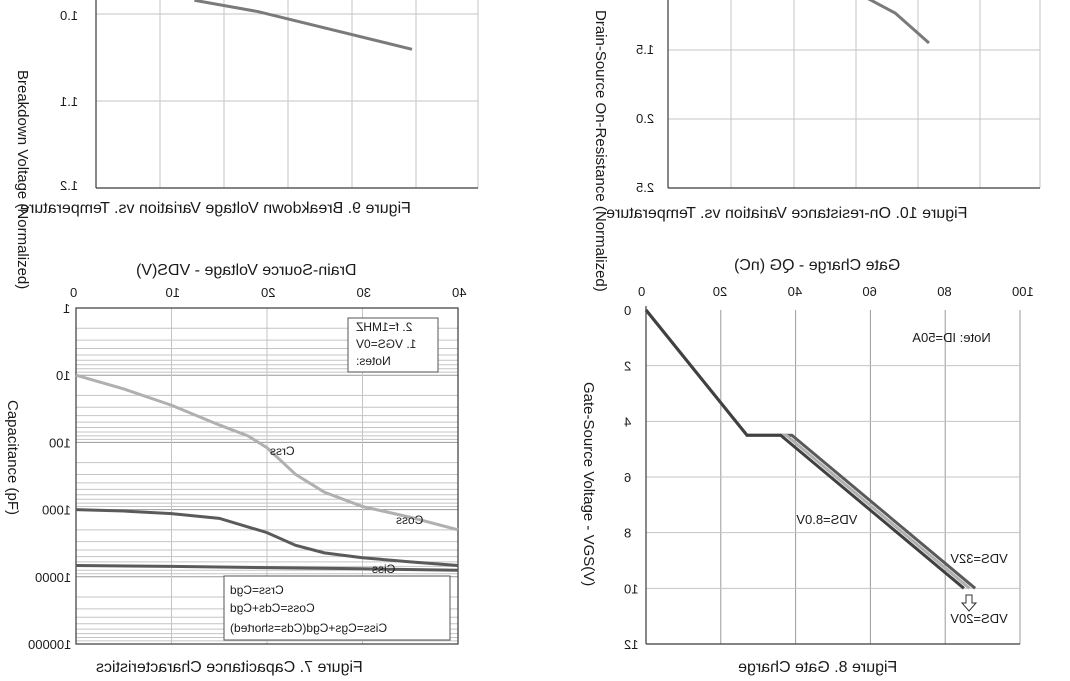 The image size is (1070, 681). Describe the element at coordinates (337, 608) in the screenshot. I see `fig7-legend-box` at that location.